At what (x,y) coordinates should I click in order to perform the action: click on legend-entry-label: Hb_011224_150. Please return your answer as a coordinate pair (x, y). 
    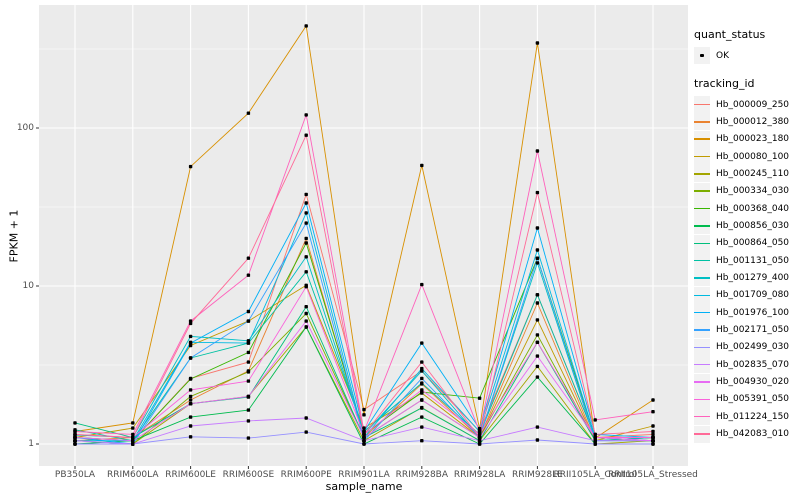
    Looking at the image, I should click on (753, 416).